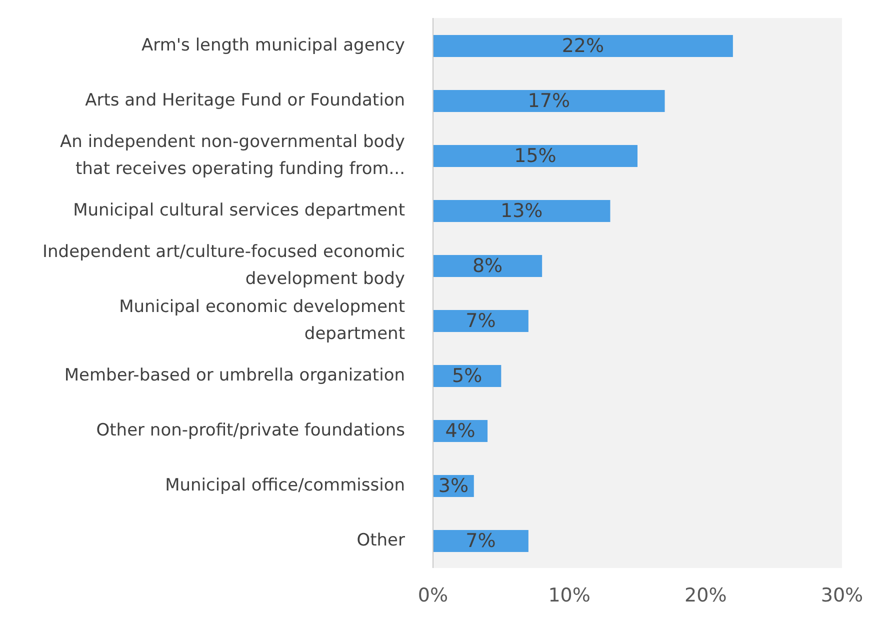 Image resolution: width=880 pixels, height=626 pixels. Describe the element at coordinates (234, 376) in the screenshot. I see `y-tick-label: Member-based or umbrella organization` at that location.